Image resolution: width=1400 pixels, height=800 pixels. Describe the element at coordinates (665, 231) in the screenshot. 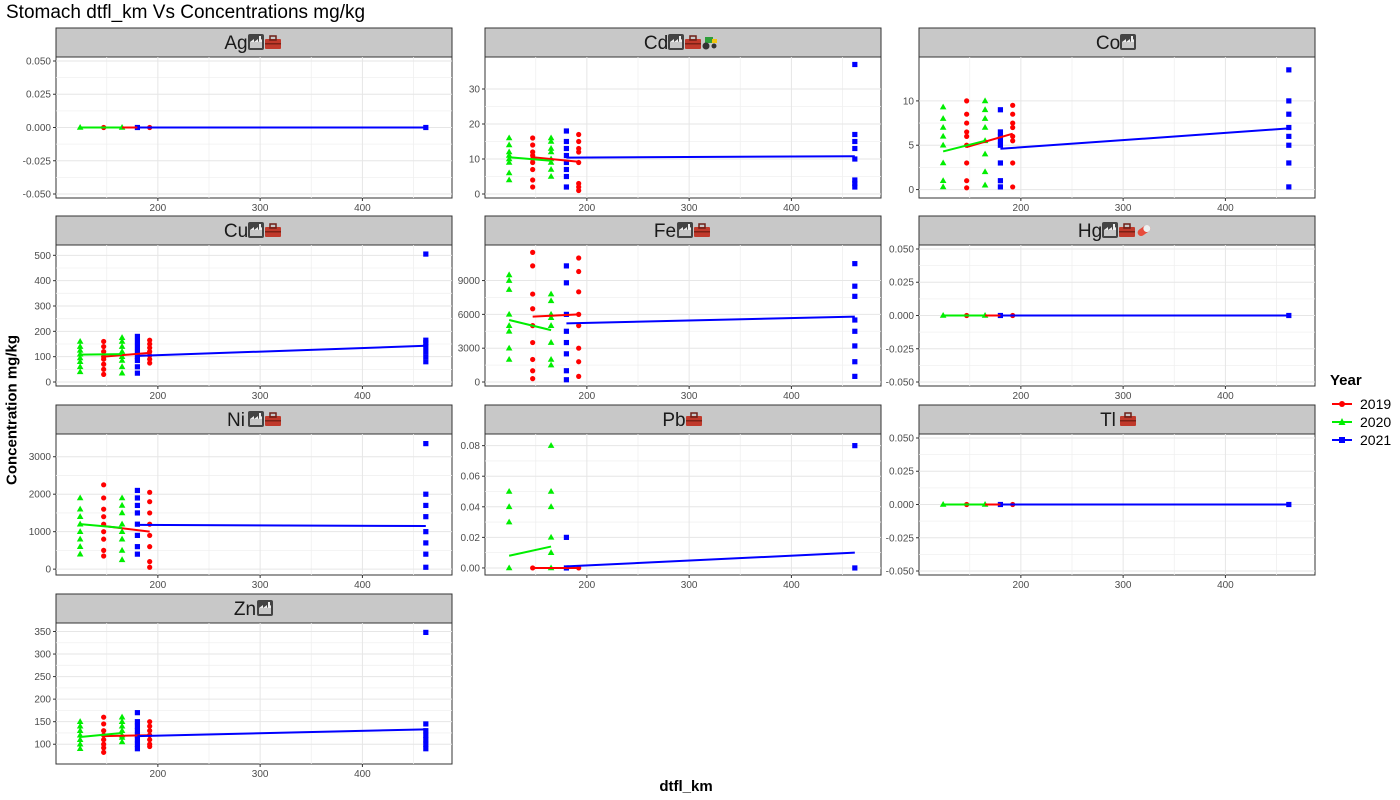

I see `facet-label: Fe` at that location.